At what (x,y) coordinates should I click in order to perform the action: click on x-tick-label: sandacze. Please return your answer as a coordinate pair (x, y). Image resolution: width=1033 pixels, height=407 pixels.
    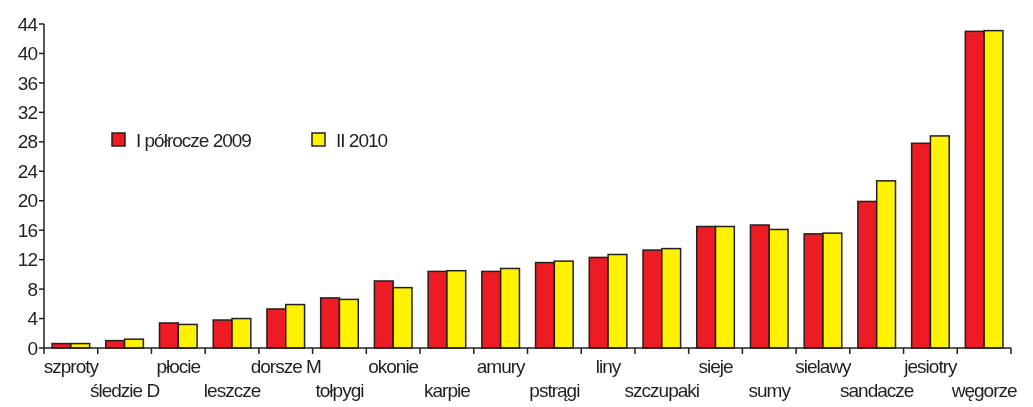
    Looking at the image, I should click on (877, 390).